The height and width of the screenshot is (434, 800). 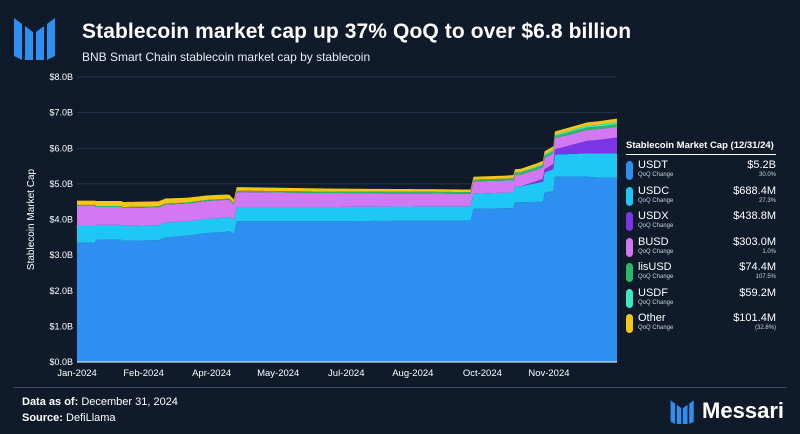 I want to click on x-tick-label: Nov-2024, so click(x=548, y=373).